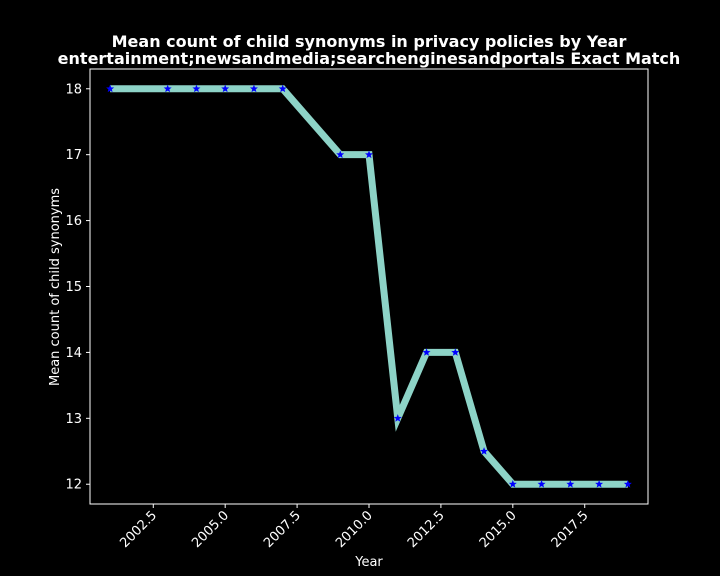 Image resolution: width=720 pixels, height=576 pixels. I want to click on y-tick-label: 14, so click(73, 353).